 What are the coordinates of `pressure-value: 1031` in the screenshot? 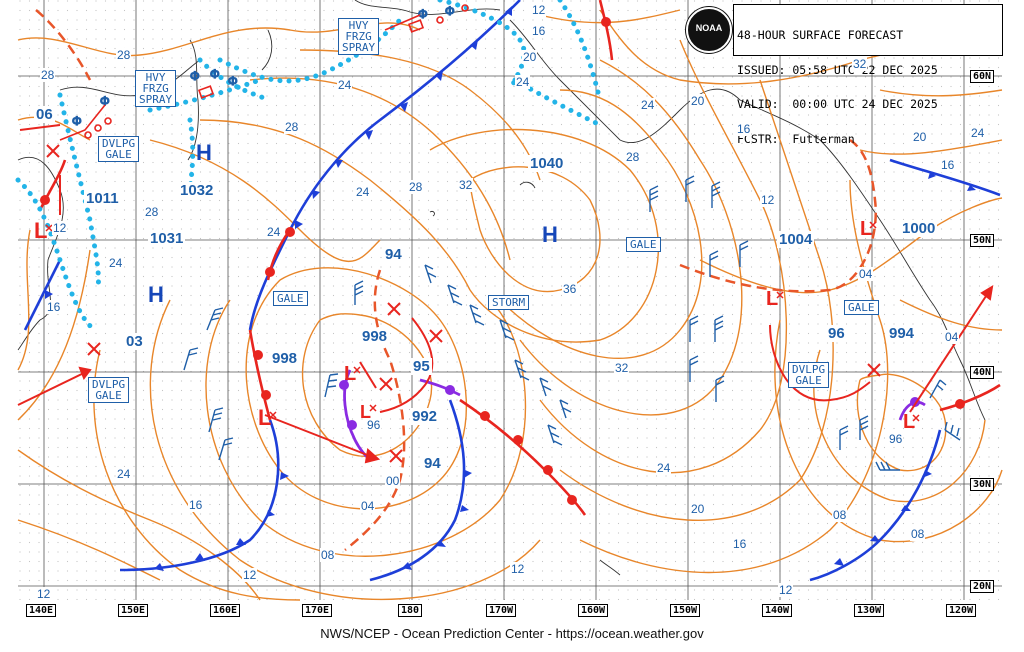 It's located at (167, 238).